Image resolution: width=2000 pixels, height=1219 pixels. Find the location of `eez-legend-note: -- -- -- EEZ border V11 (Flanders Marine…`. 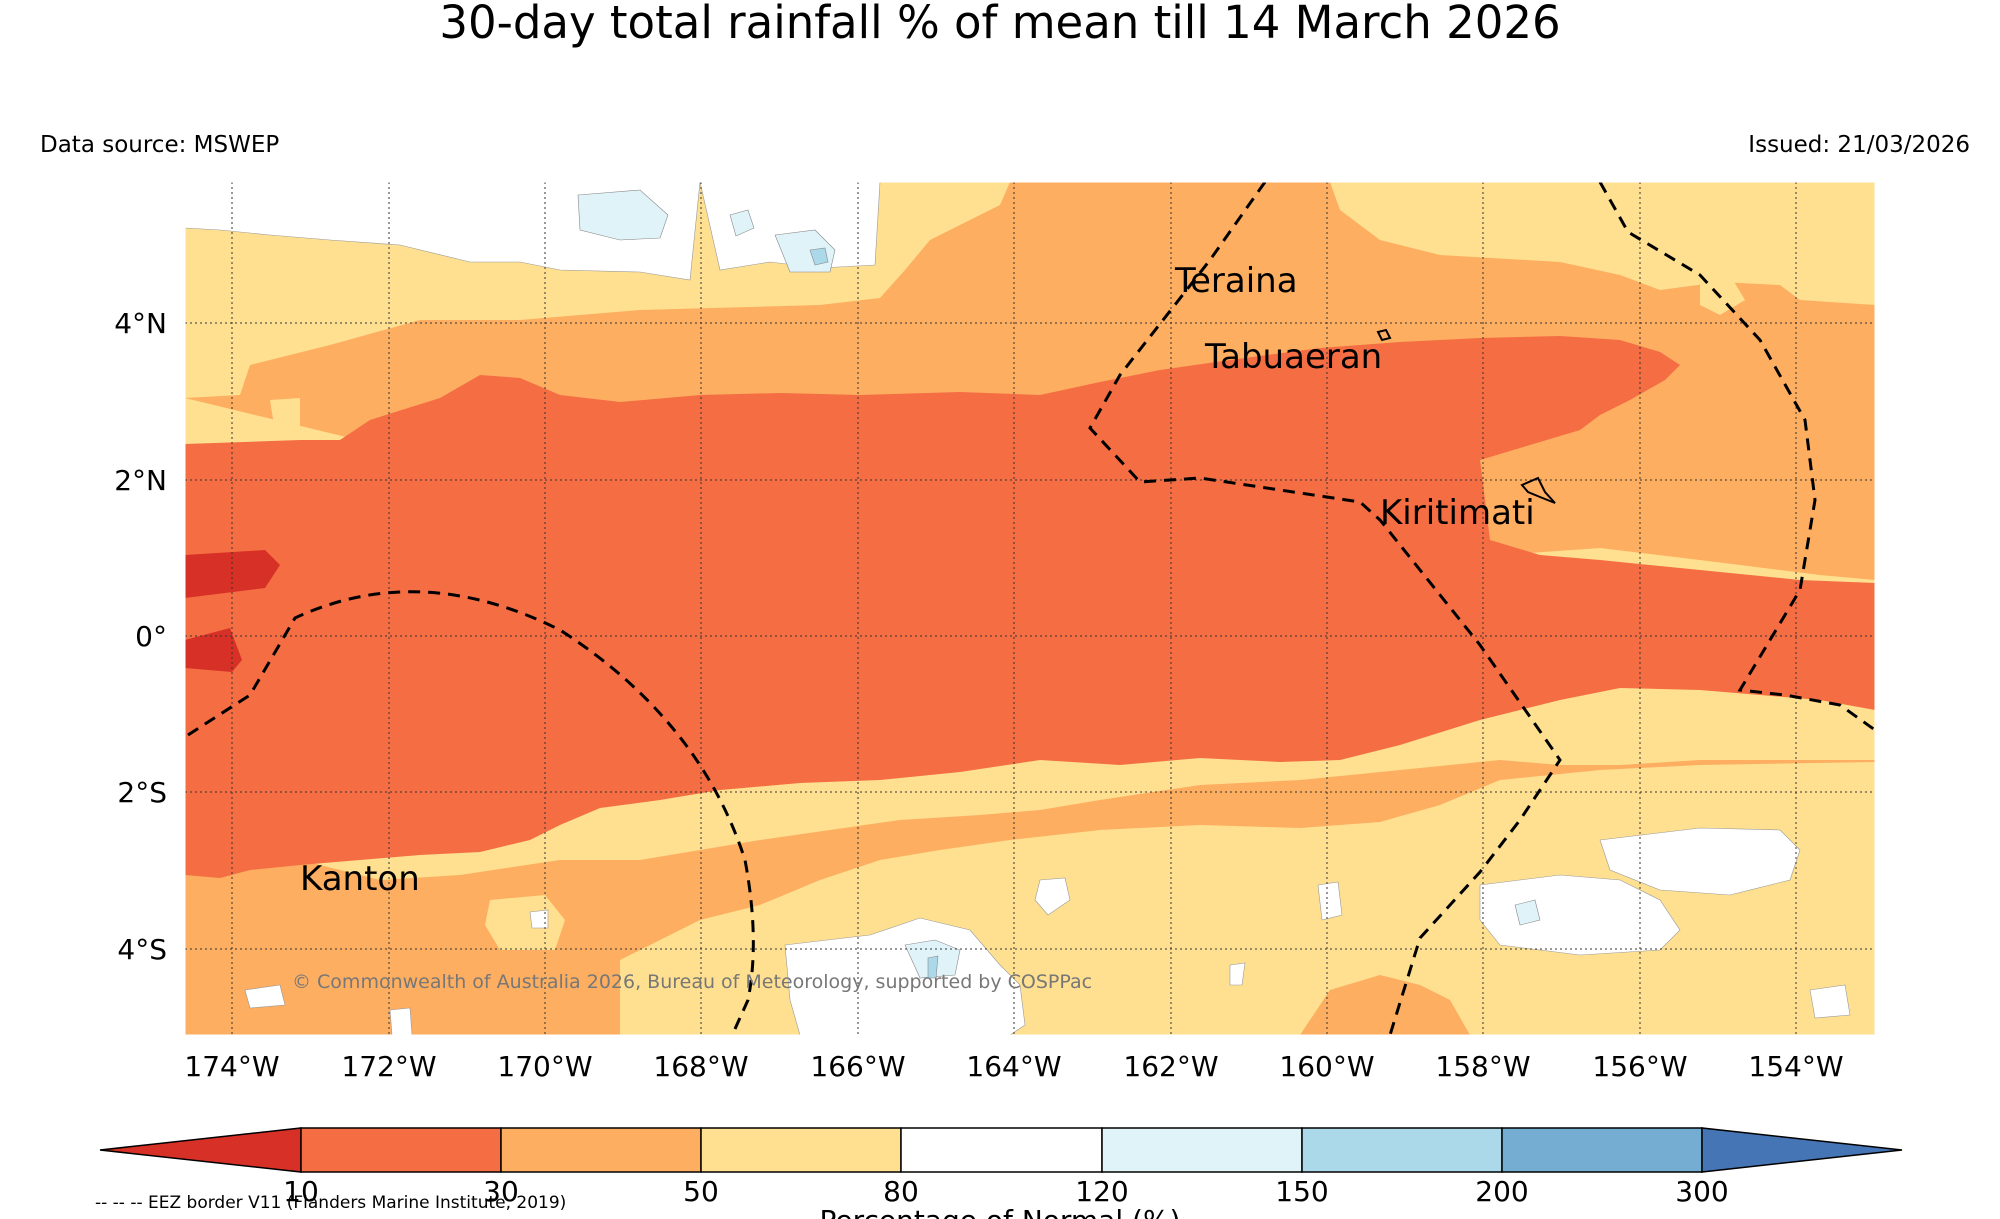

eez-legend-note: -- -- -- EEZ border V11 (Flanders Marine… is located at coordinates (330, 1203).